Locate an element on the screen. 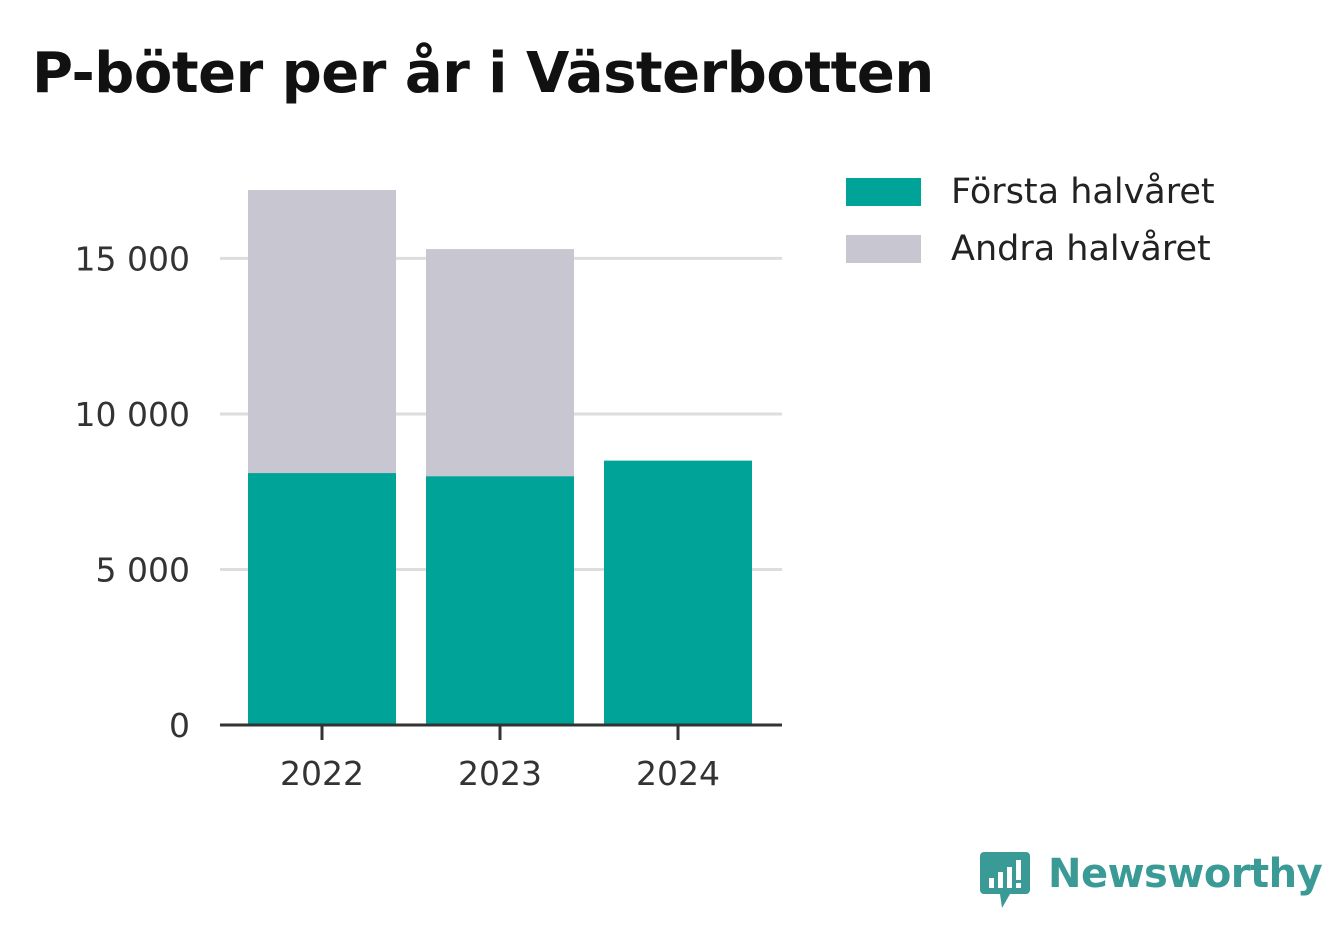 The image size is (1322, 939). legend-swatch-second-half is located at coordinates (883, 249).